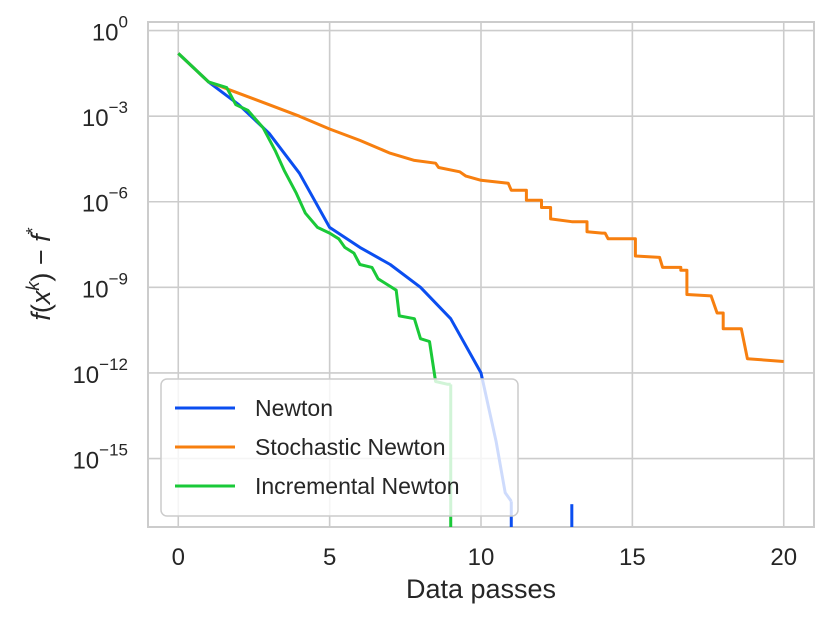  What do you see at coordinates (110, 30) in the screenshot?
I see `y-tick-label: 10⁰` at bounding box center [110, 30].